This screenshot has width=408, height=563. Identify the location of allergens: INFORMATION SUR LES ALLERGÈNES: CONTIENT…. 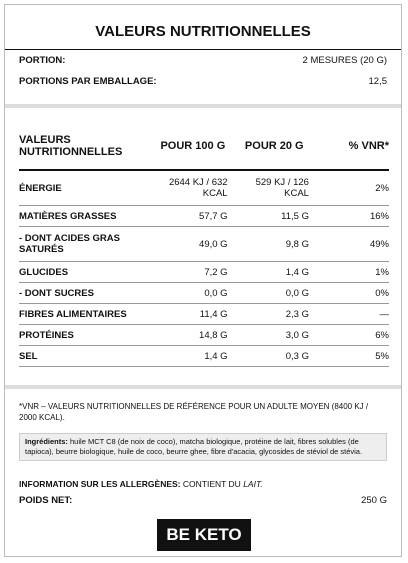
(141, 484).